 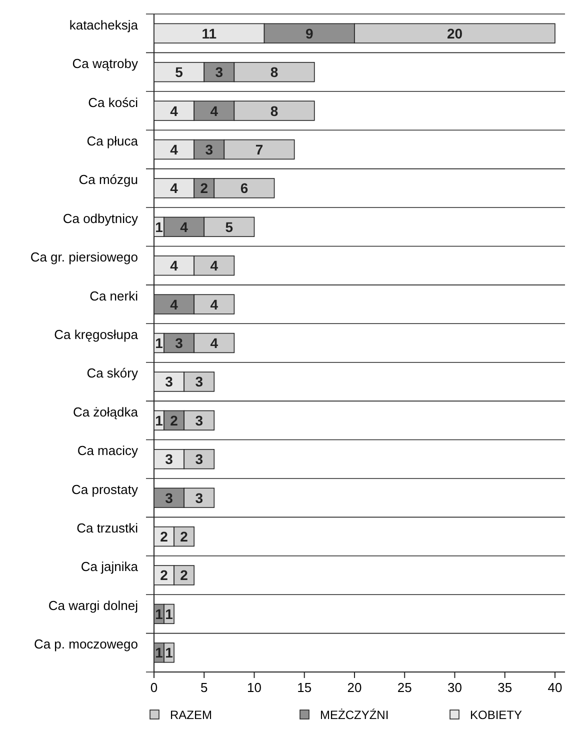 I want to click on x-tick-label: 10, so click(x=254, y=687).